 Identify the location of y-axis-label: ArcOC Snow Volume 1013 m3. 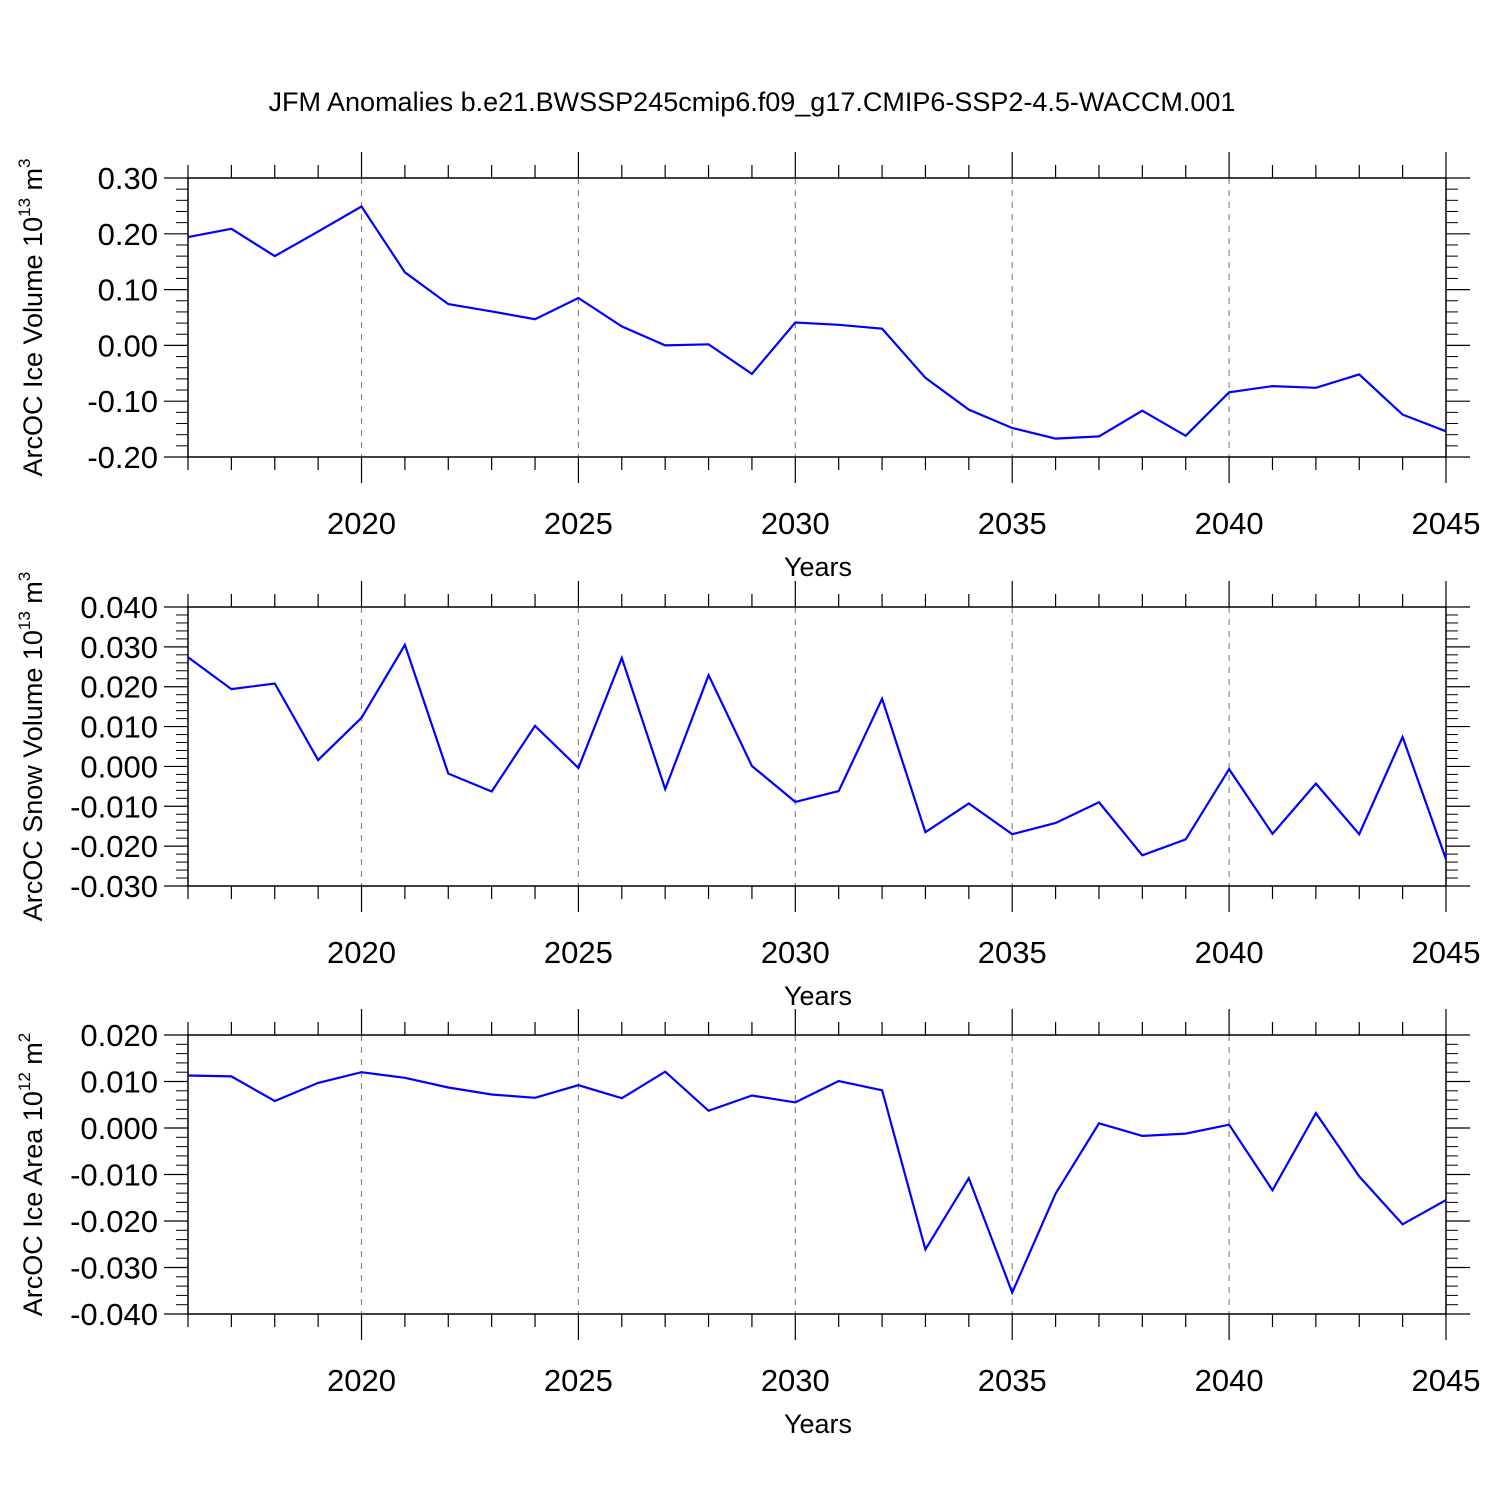
(31, 747).